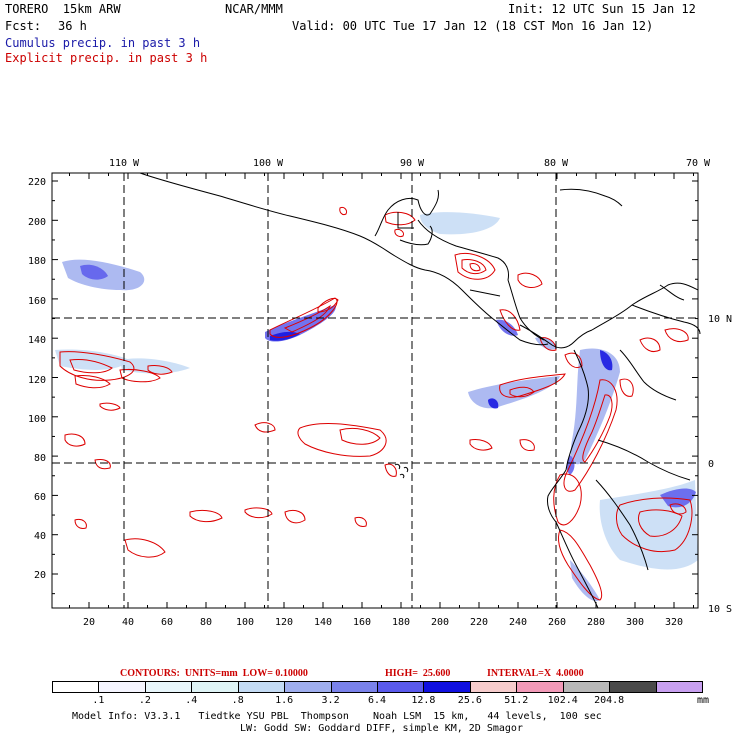 This screenshot has height=740, width=740. I want to click on coastline-ecuador, so click(557, 496).